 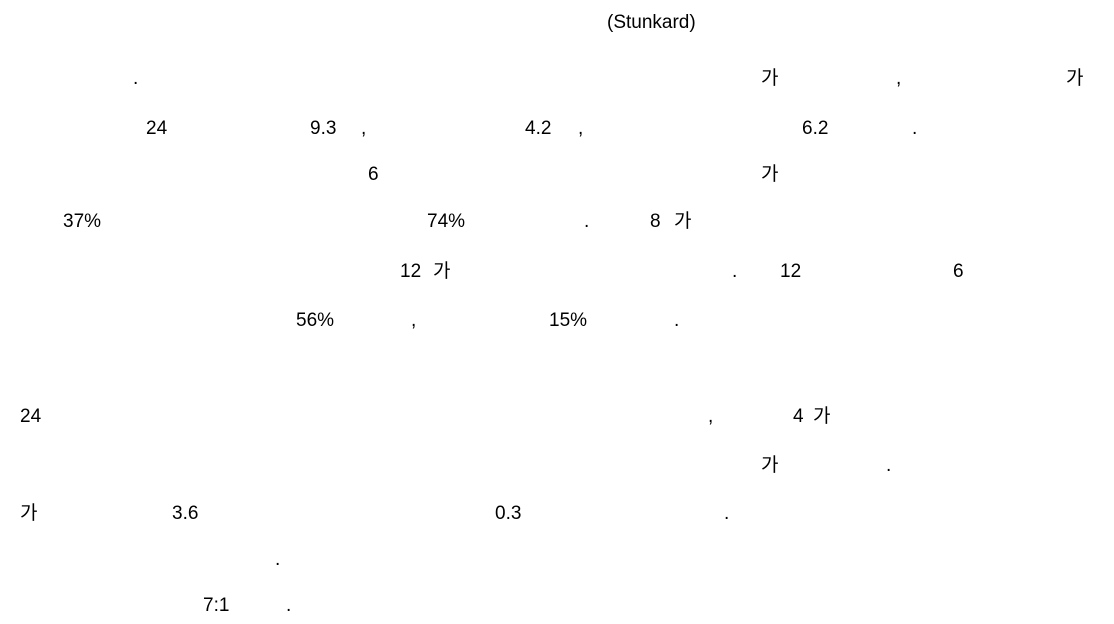 What do you see at coordinates (446, 221) in the screenshot?
I see `text-fragment: 74%` at bounding box center [446, 221].